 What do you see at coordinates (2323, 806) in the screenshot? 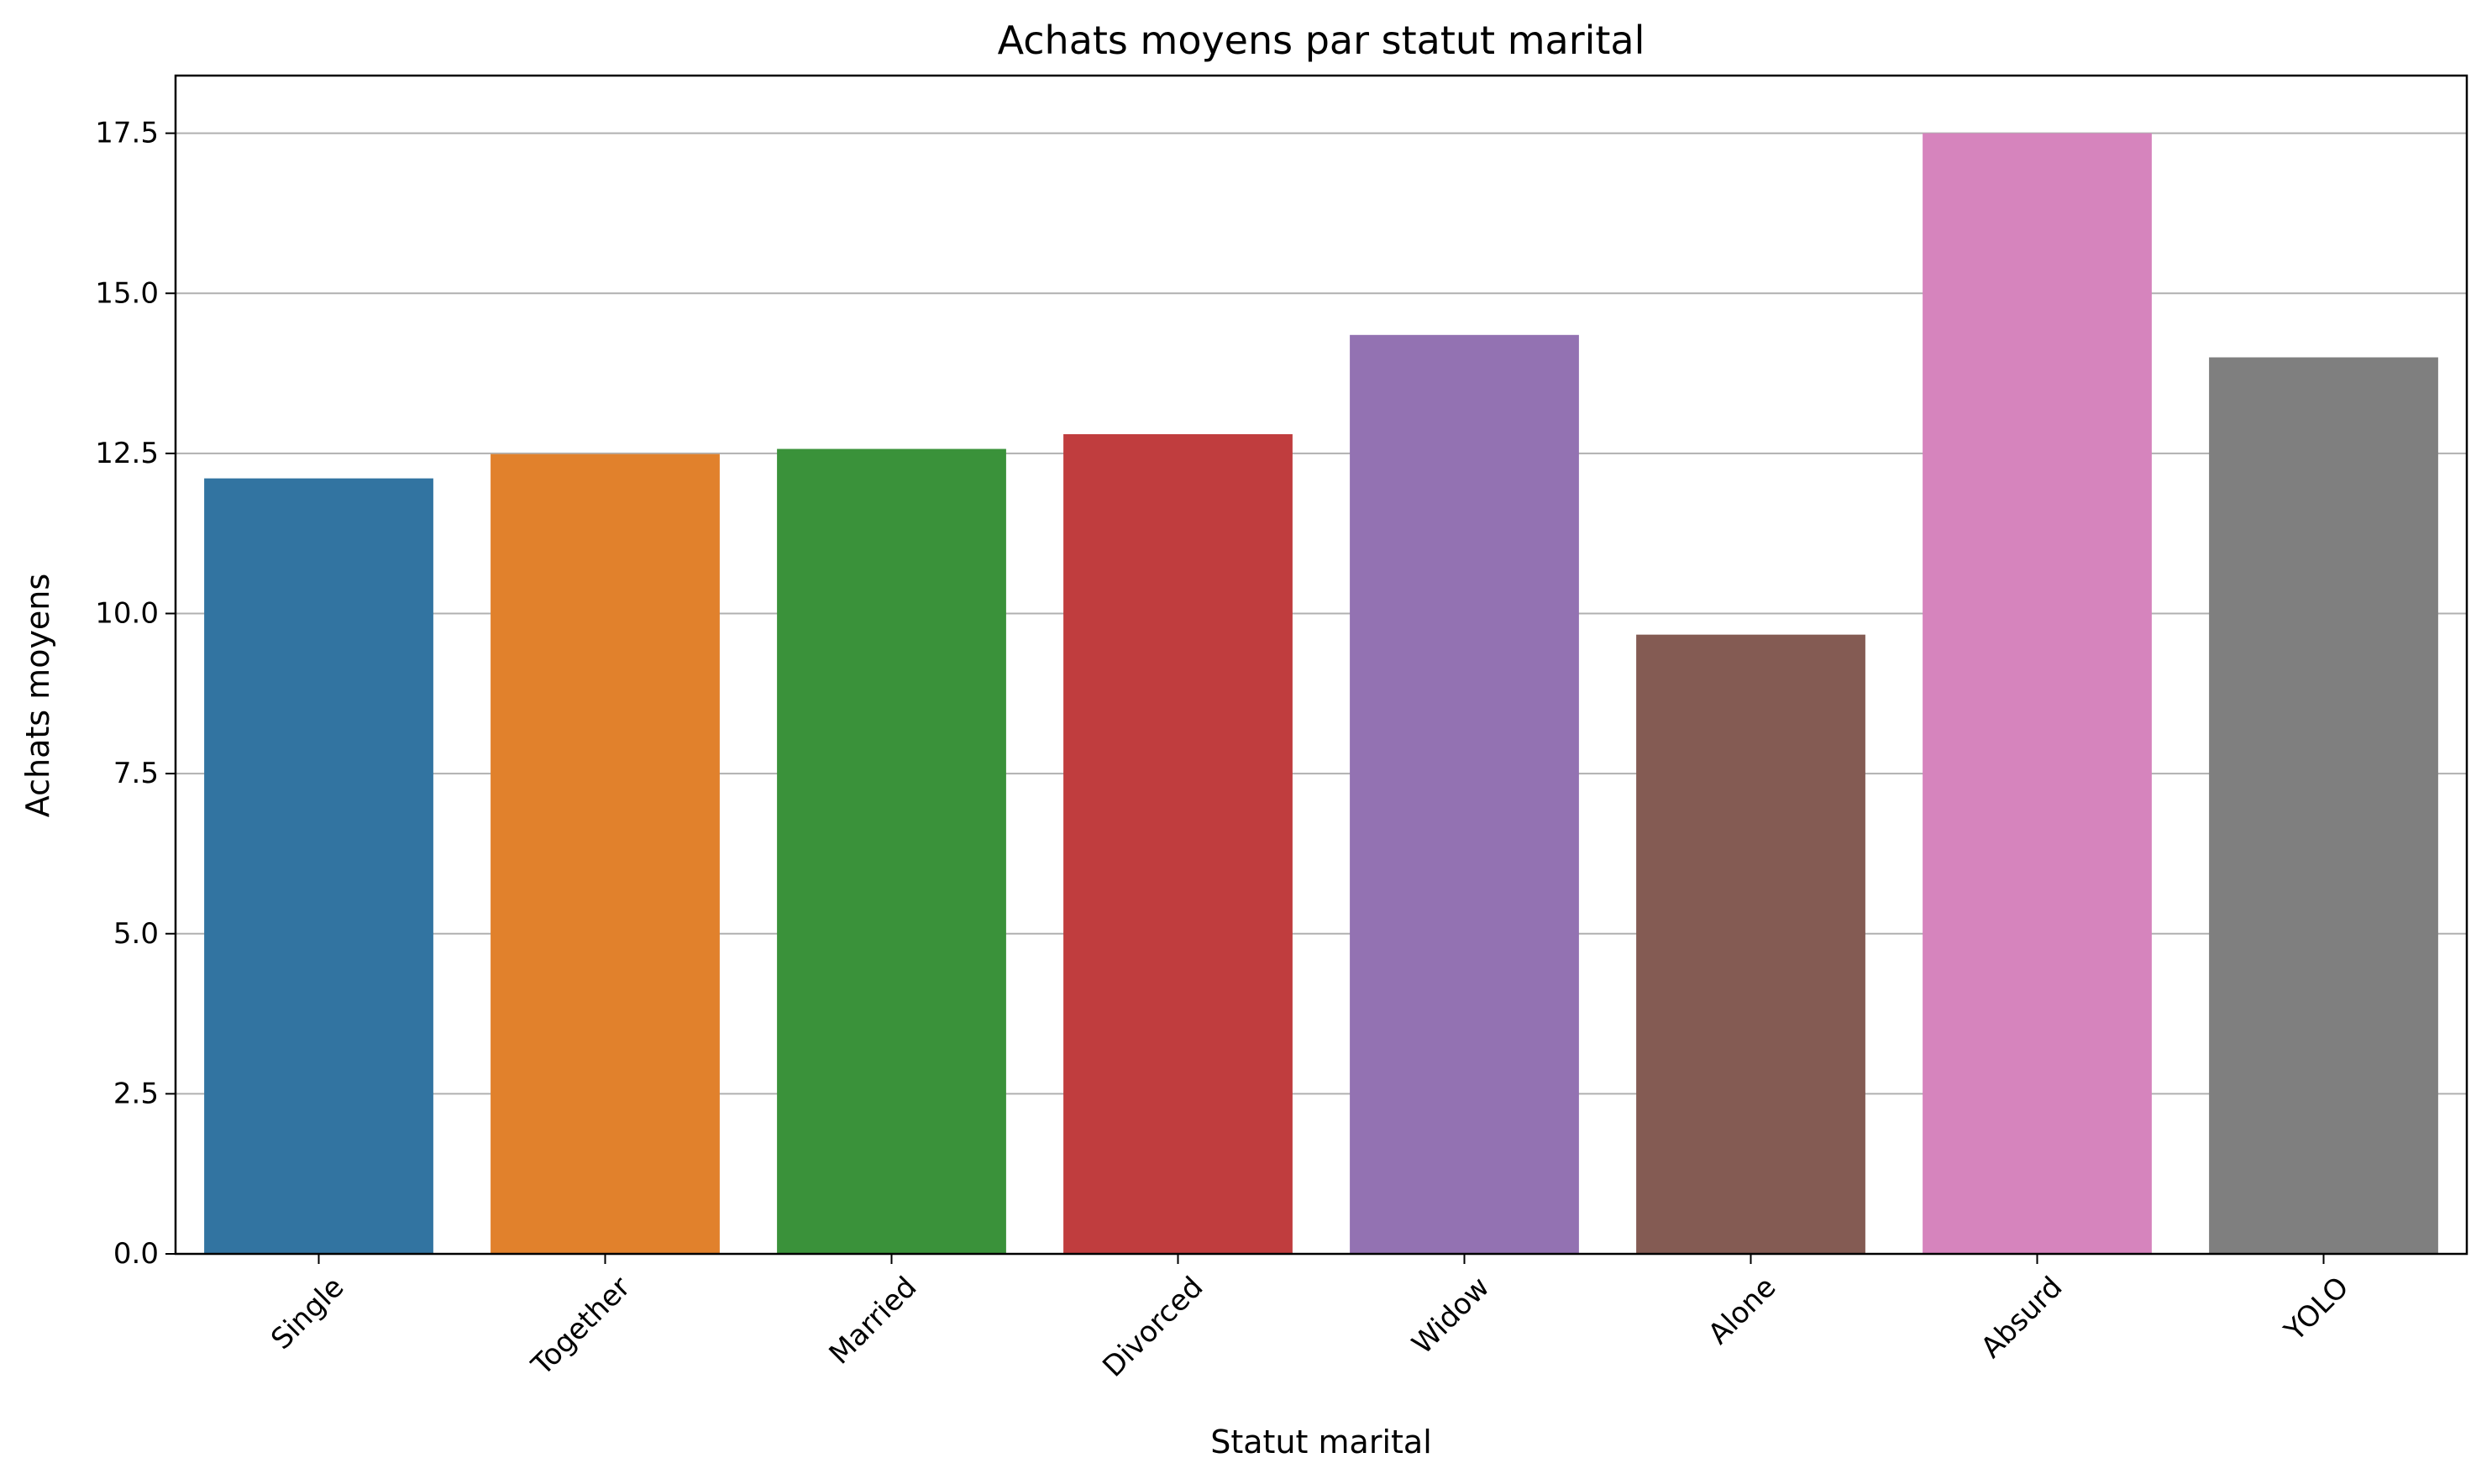
I see `bar-yolo` at bounding box center [2323, 806].